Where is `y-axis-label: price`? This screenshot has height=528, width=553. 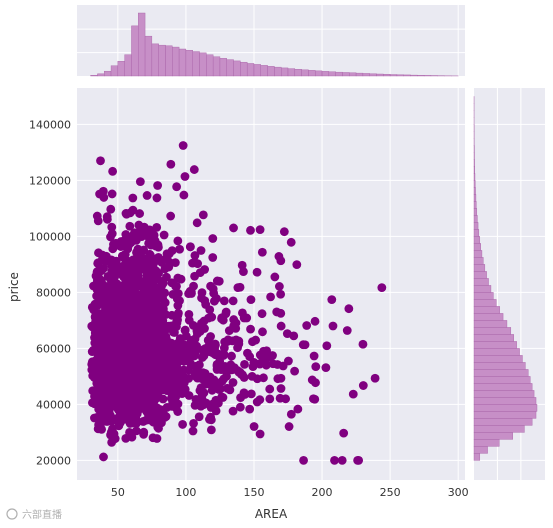
y-axis-label: price is located at coordinates (14, 287).